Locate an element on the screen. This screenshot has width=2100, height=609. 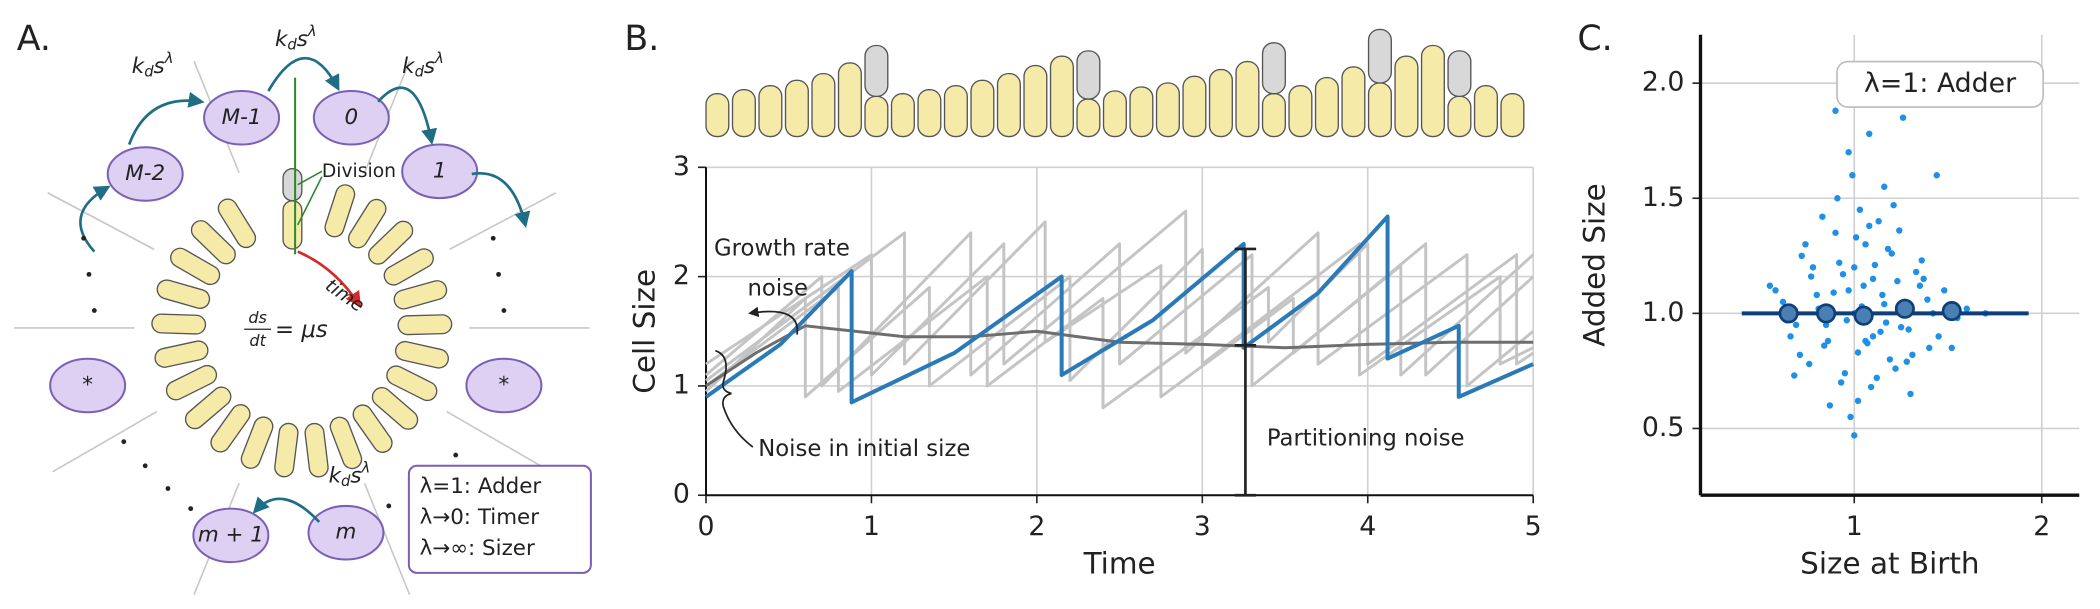
dividing-cell is located at coordinates (292, 184).